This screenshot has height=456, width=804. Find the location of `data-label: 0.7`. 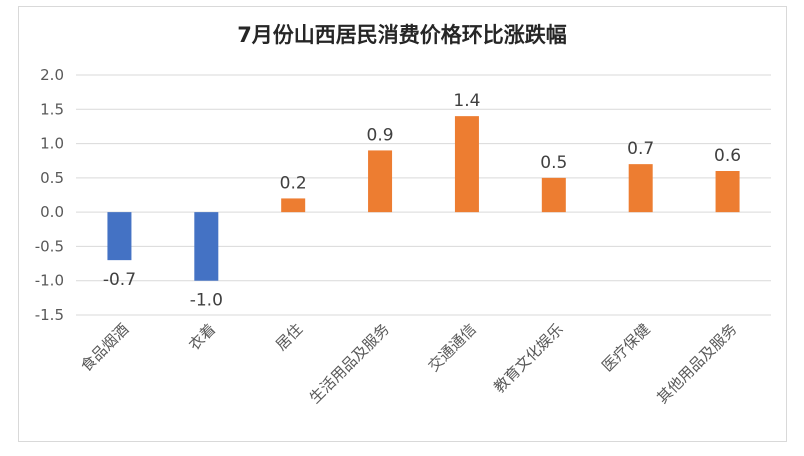

data-label: 0.7 is located at coordinates (640, 149).